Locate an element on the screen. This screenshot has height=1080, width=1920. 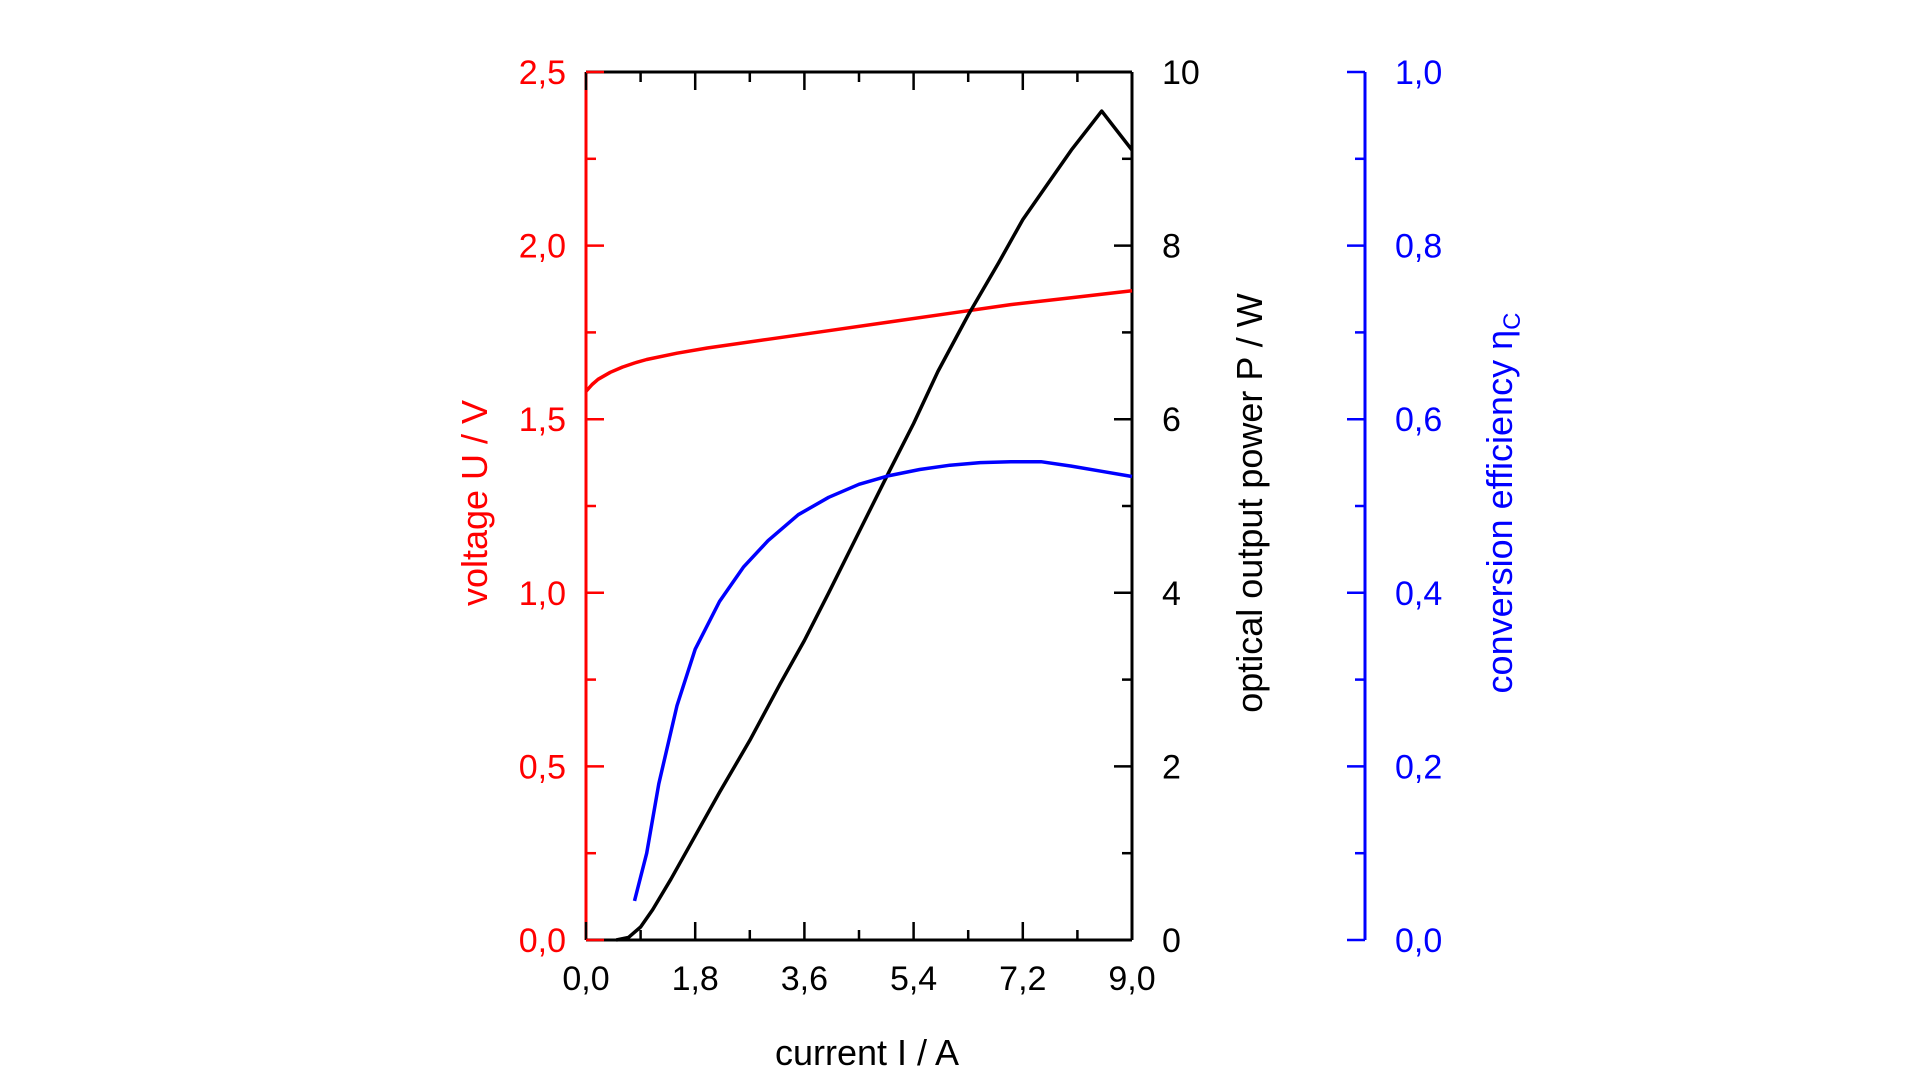
efficiency-tick-label: 0,4 is located at coordinates (1418, 594).